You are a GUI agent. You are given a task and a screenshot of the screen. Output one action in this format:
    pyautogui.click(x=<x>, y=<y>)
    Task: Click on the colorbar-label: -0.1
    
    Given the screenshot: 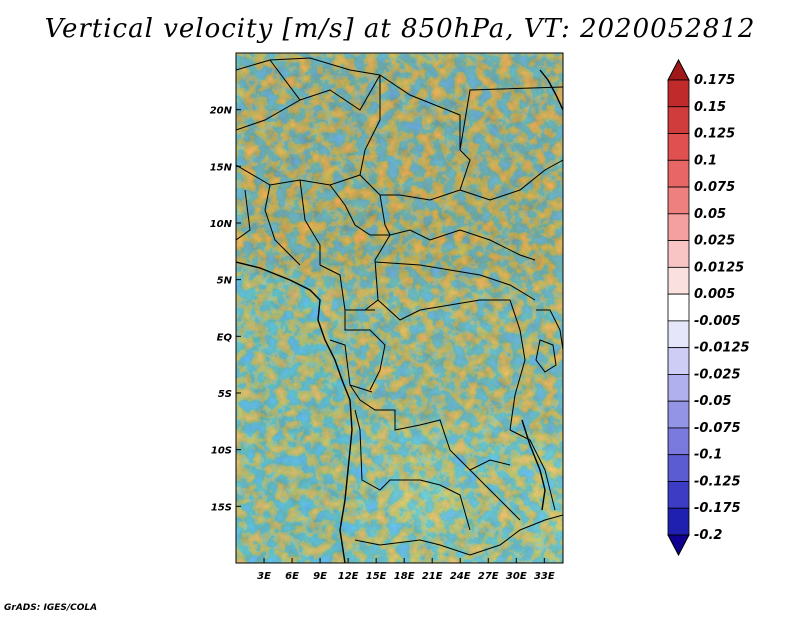 What is the action you would take?
    pyautogui.click(x=708, y=455)
    